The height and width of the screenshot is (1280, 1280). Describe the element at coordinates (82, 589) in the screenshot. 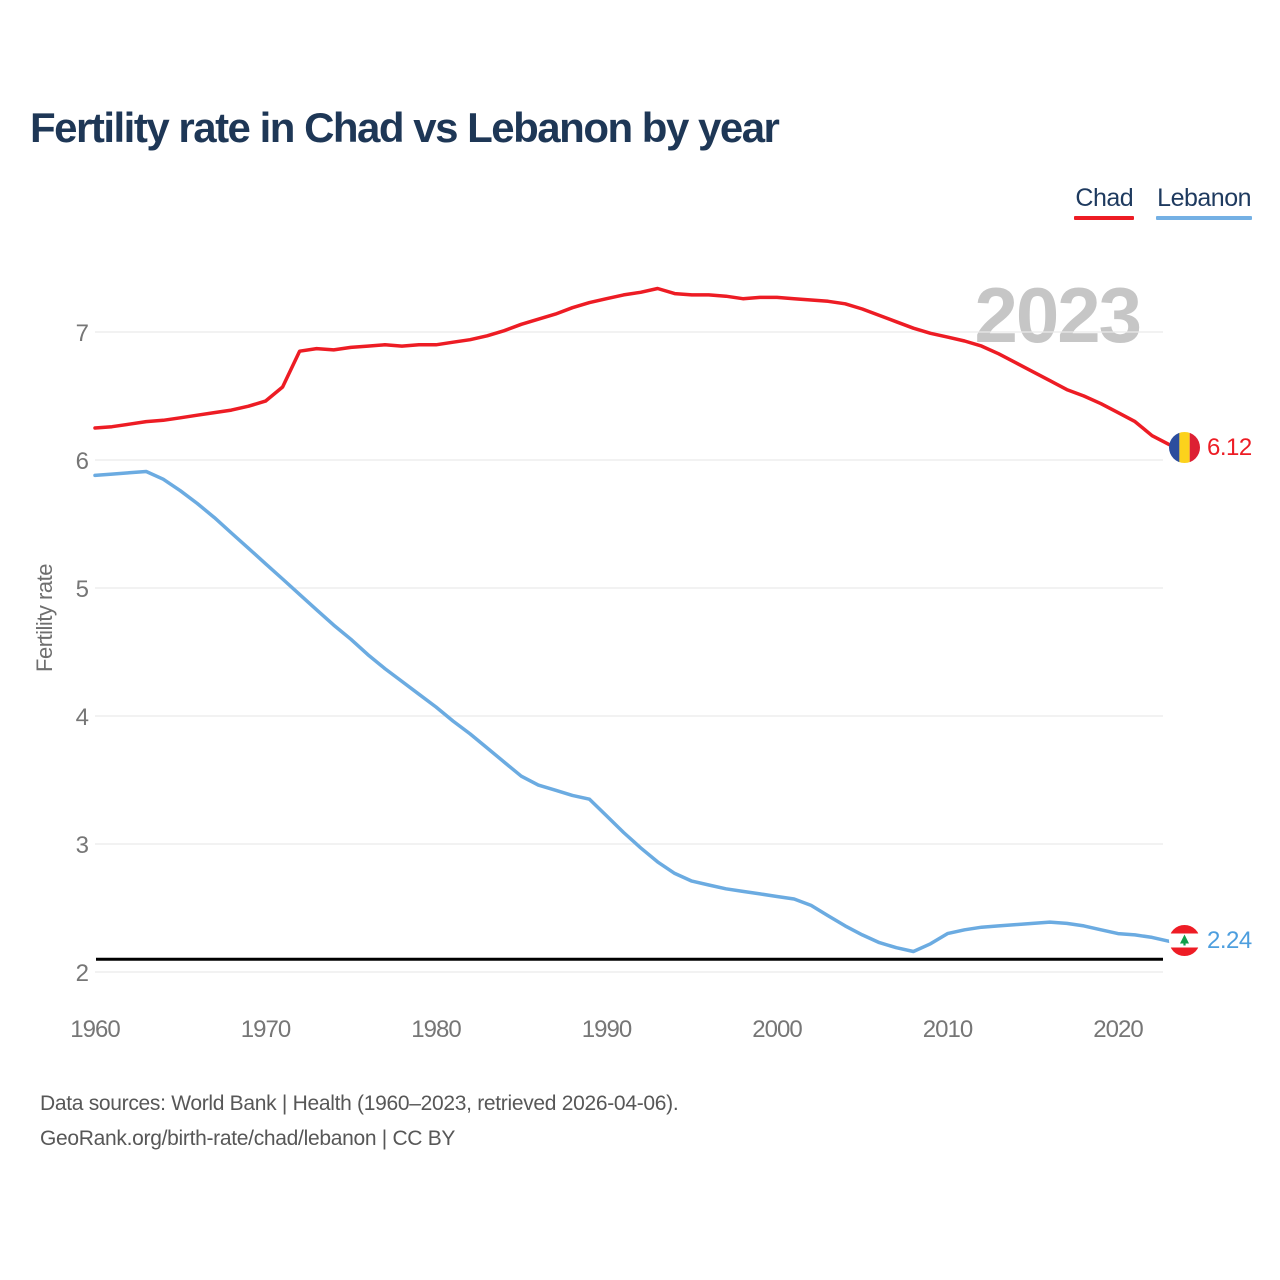

I see `y-tick-label-5: 5` at that location.